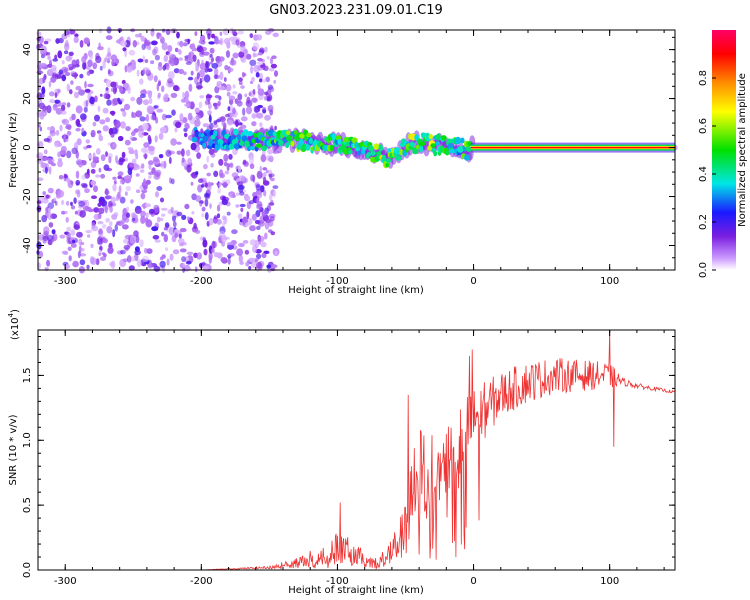 This screenshot has width=750, height=600. Describe the element at coordinates (15, 328) in the screenshot. I see `snr-y-scale-prefix: (x10` at that location.